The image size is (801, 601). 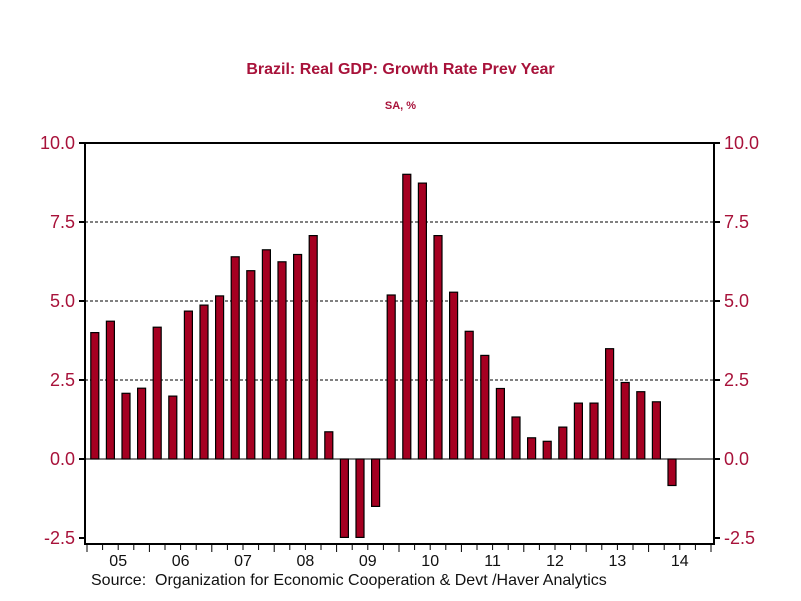 What do you see at coordinates (516, 438) in the screenshot?
I see `bar-2011Q4` at bounding box center [516, 438].